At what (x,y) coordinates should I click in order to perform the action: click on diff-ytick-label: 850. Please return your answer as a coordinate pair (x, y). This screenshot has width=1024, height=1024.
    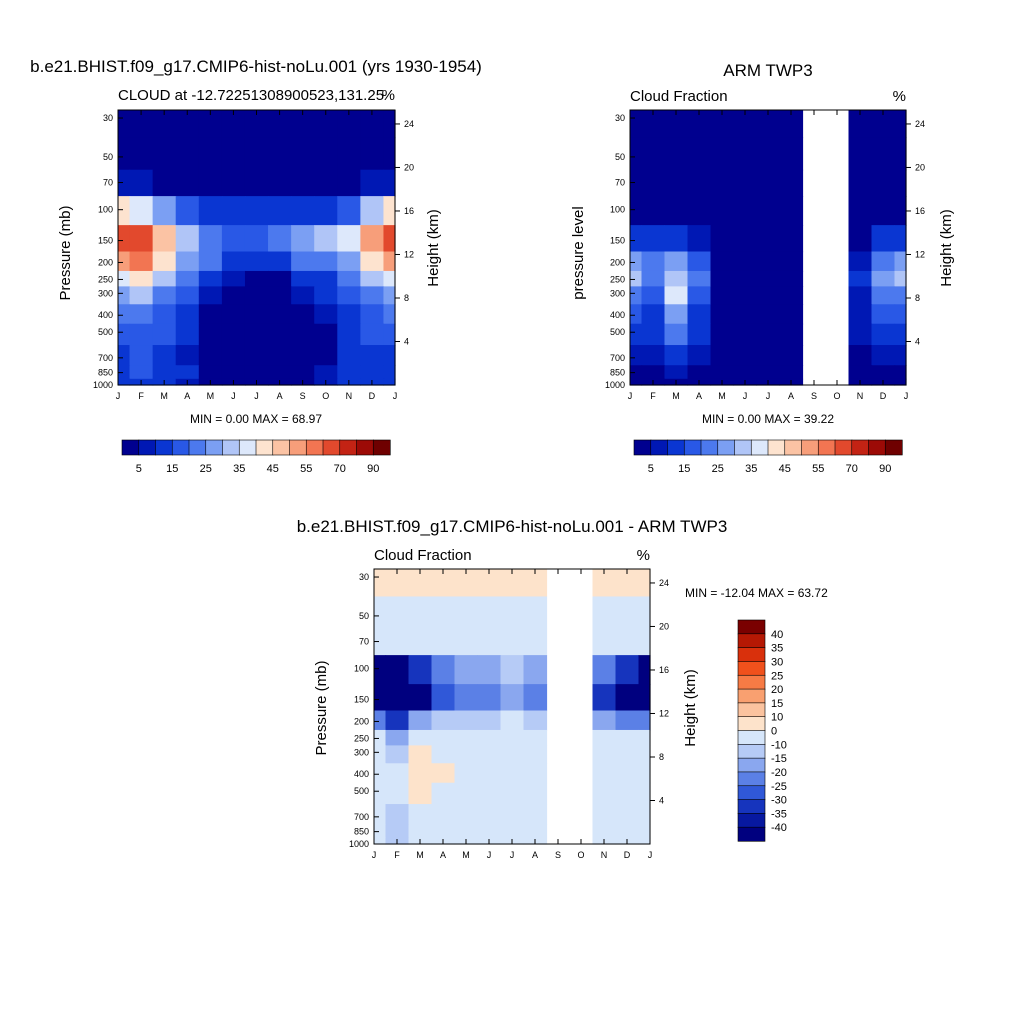
    Looking at the image, I should click on (361, 832).